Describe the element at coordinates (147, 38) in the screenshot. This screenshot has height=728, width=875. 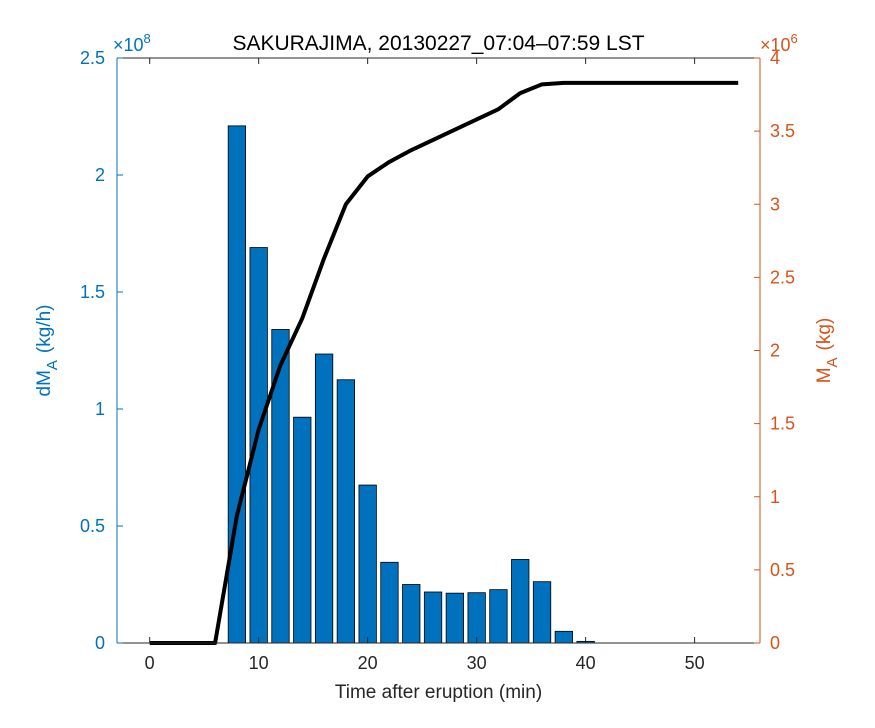
I see `left-exponent-power: 8` at that location.